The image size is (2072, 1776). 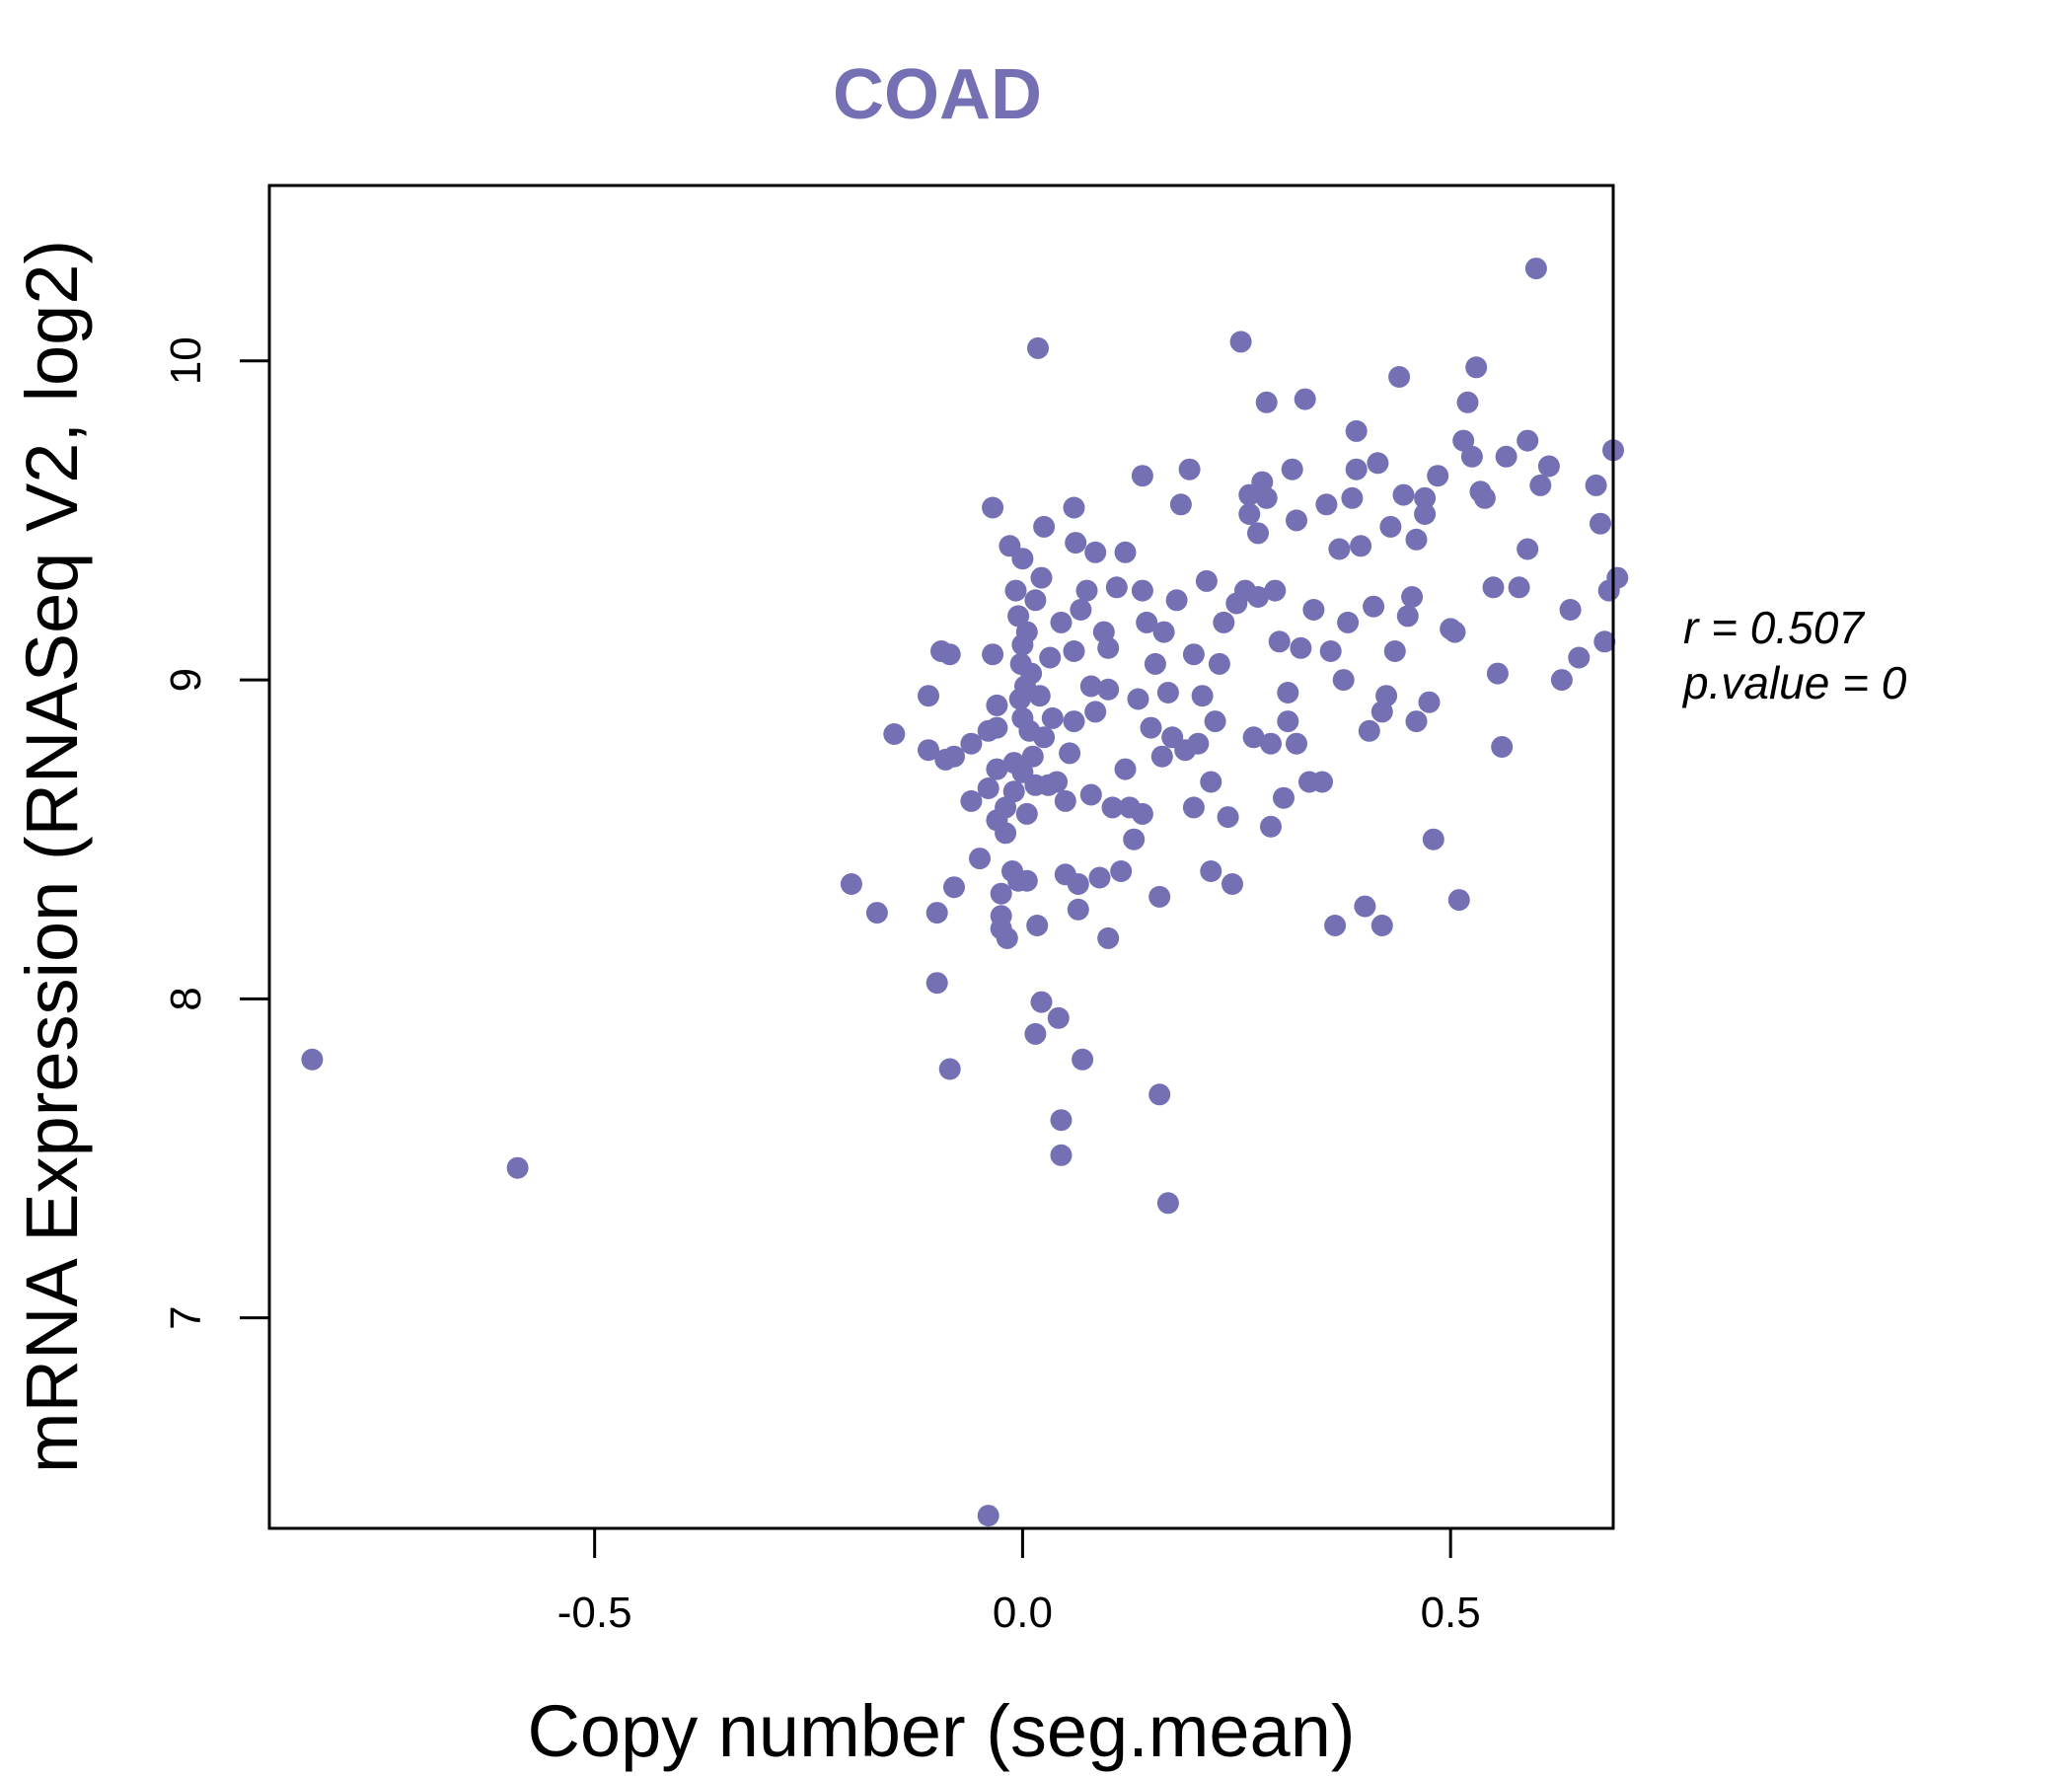 I want to click on x-tick-label: 0.0, so click(x=1023, y=1613).